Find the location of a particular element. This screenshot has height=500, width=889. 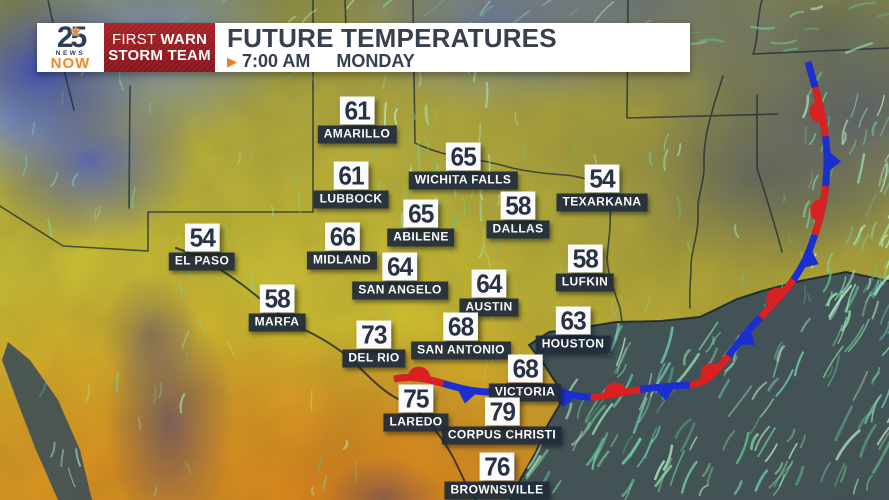

city-name: MIDLAND is located at coordinates (342, 260).